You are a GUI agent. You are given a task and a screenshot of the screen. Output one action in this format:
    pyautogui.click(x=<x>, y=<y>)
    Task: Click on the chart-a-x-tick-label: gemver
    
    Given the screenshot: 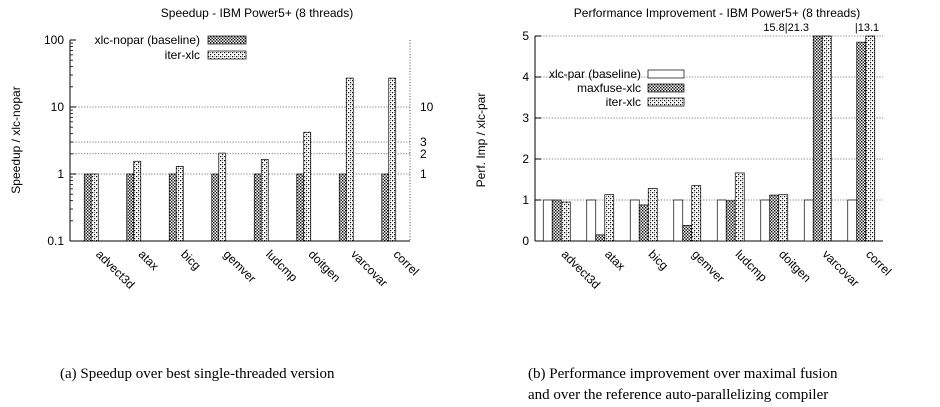 What is the action you would take?
    pyautogui.click(x=240, y=266)
    